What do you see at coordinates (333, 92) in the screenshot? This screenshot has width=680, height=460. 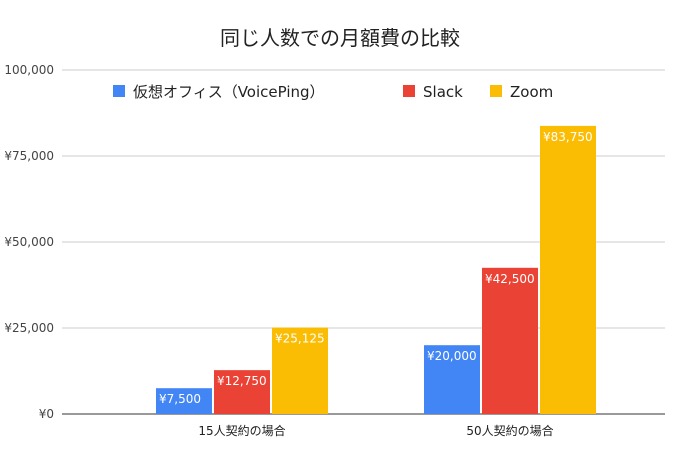 I see `legend: 仮想オフィス（VoicePing） Slack Zoom` at bounding box center [333, 92].